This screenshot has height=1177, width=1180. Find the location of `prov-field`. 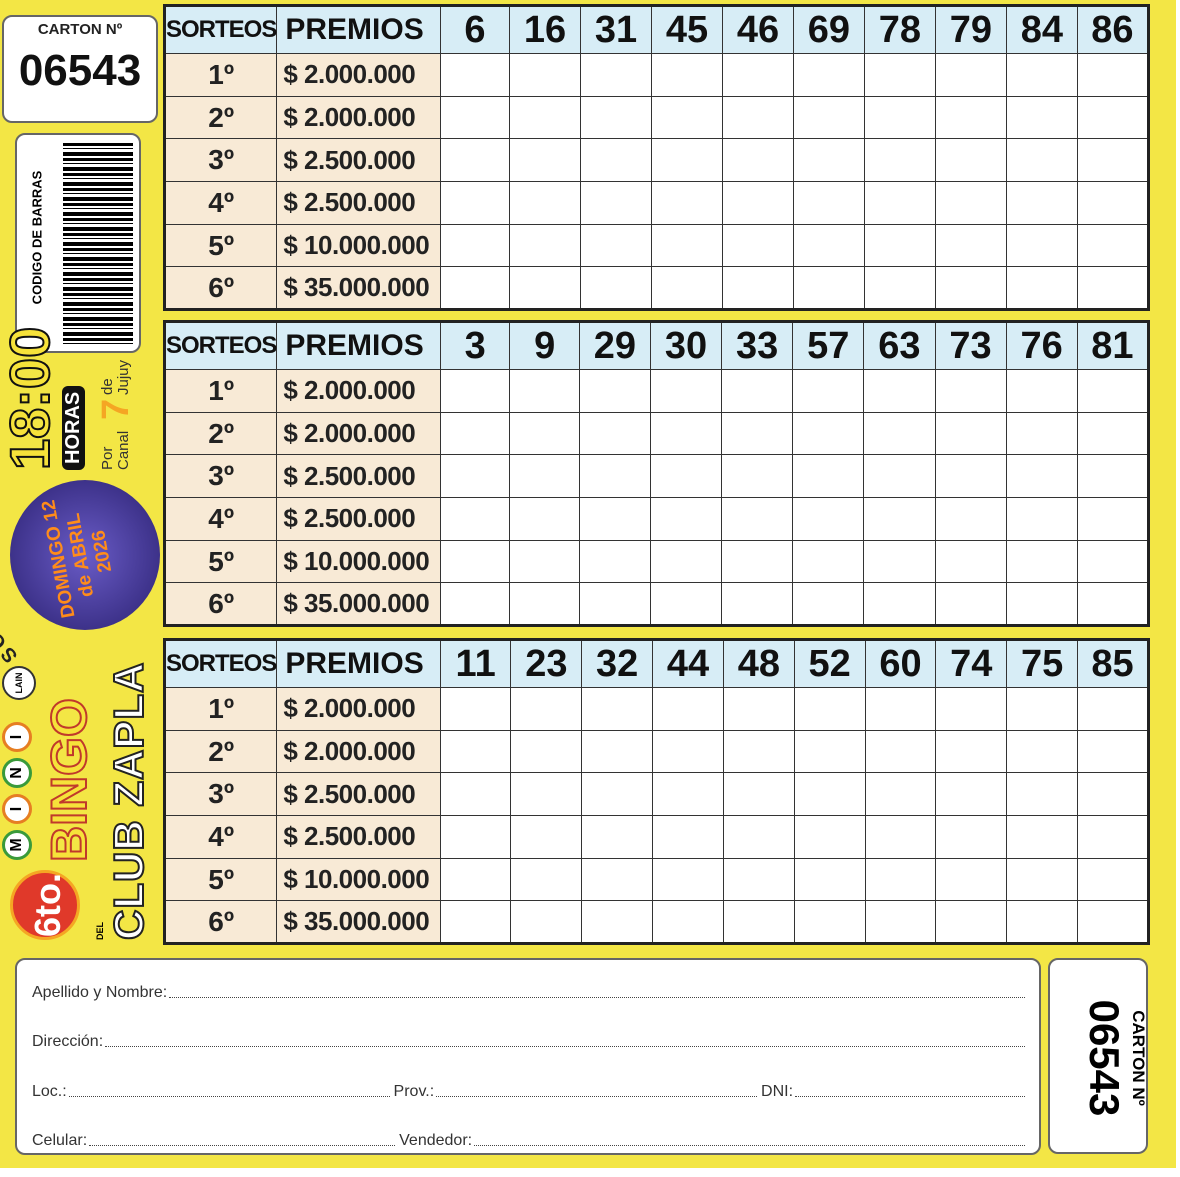

prov-field is located at coordinates (597, 1096).